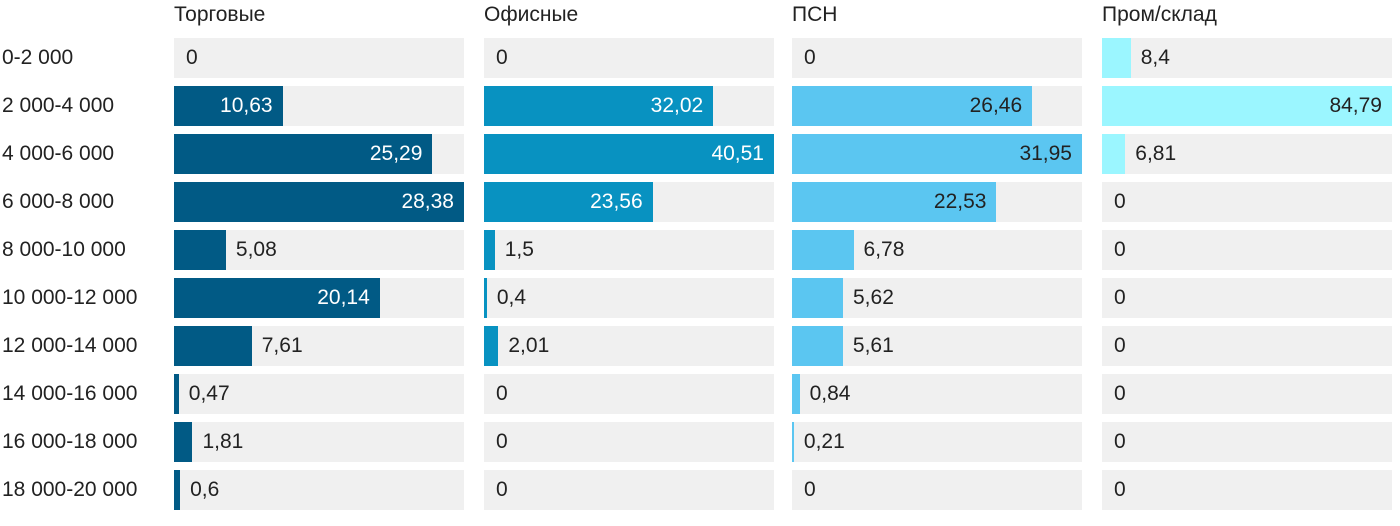  Describe the element at coordinates (319, 346) in the screenshot. I see `bar-track: 7,61` at that location.